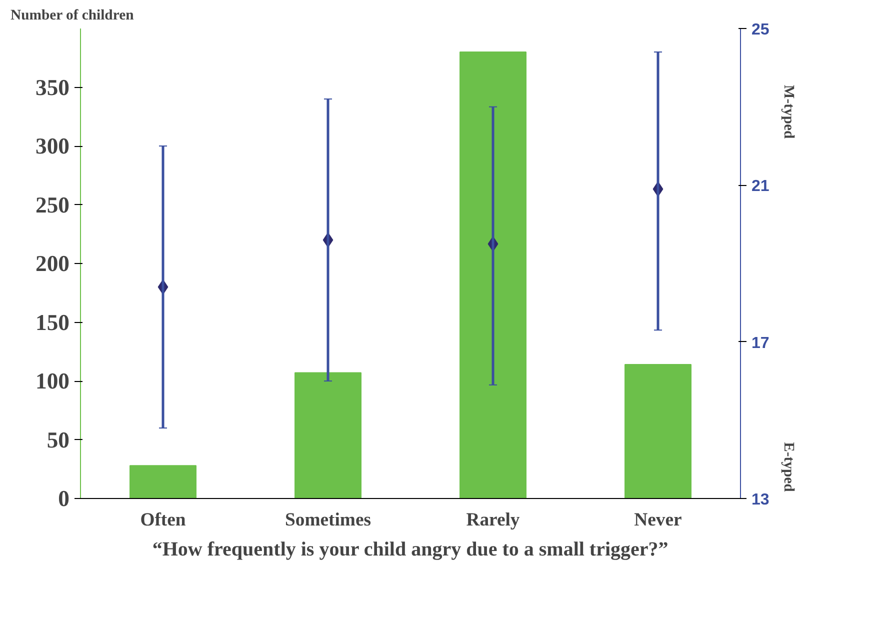 This screenshot has width=872, height=626. What do you see at coordinates (658, 520) in the screenshot?
I see `x-tick-label: Never` at bounding box center [658, 520].